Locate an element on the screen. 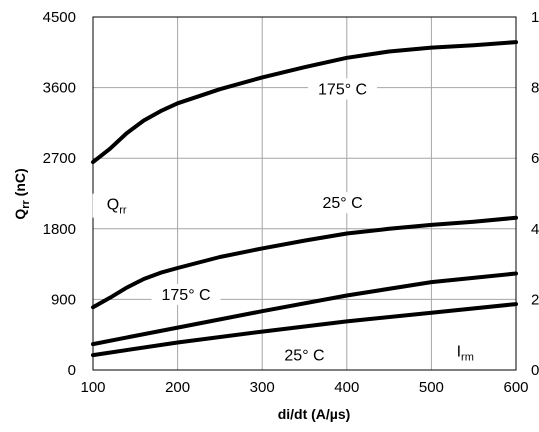 The width and height of the screenshot is (539, 432). x-tick-label: 500 is located at coordinates (431, 387).